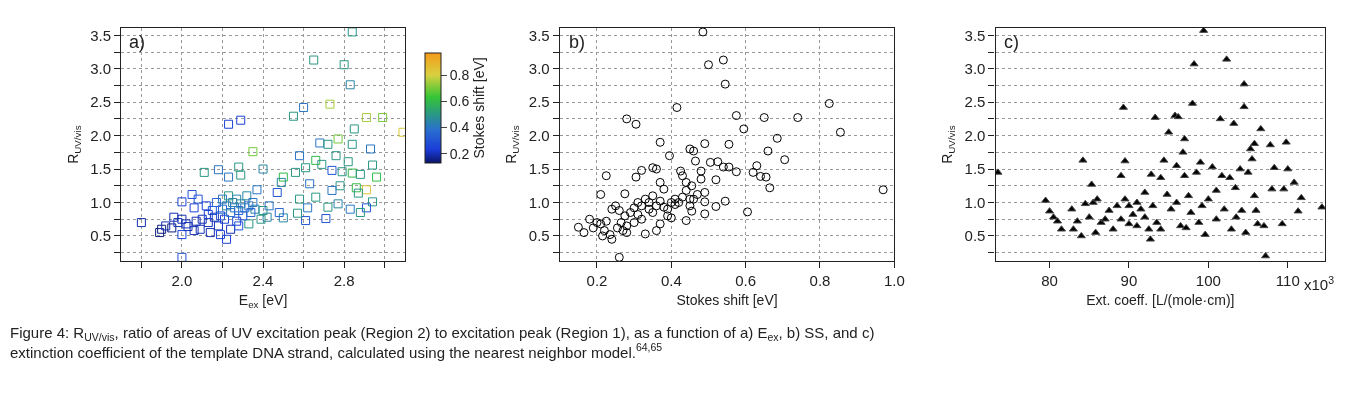 The width and height of the screenshot is (1349, 405). I want to click on x-tick-label: 100, so click(1208, 281).